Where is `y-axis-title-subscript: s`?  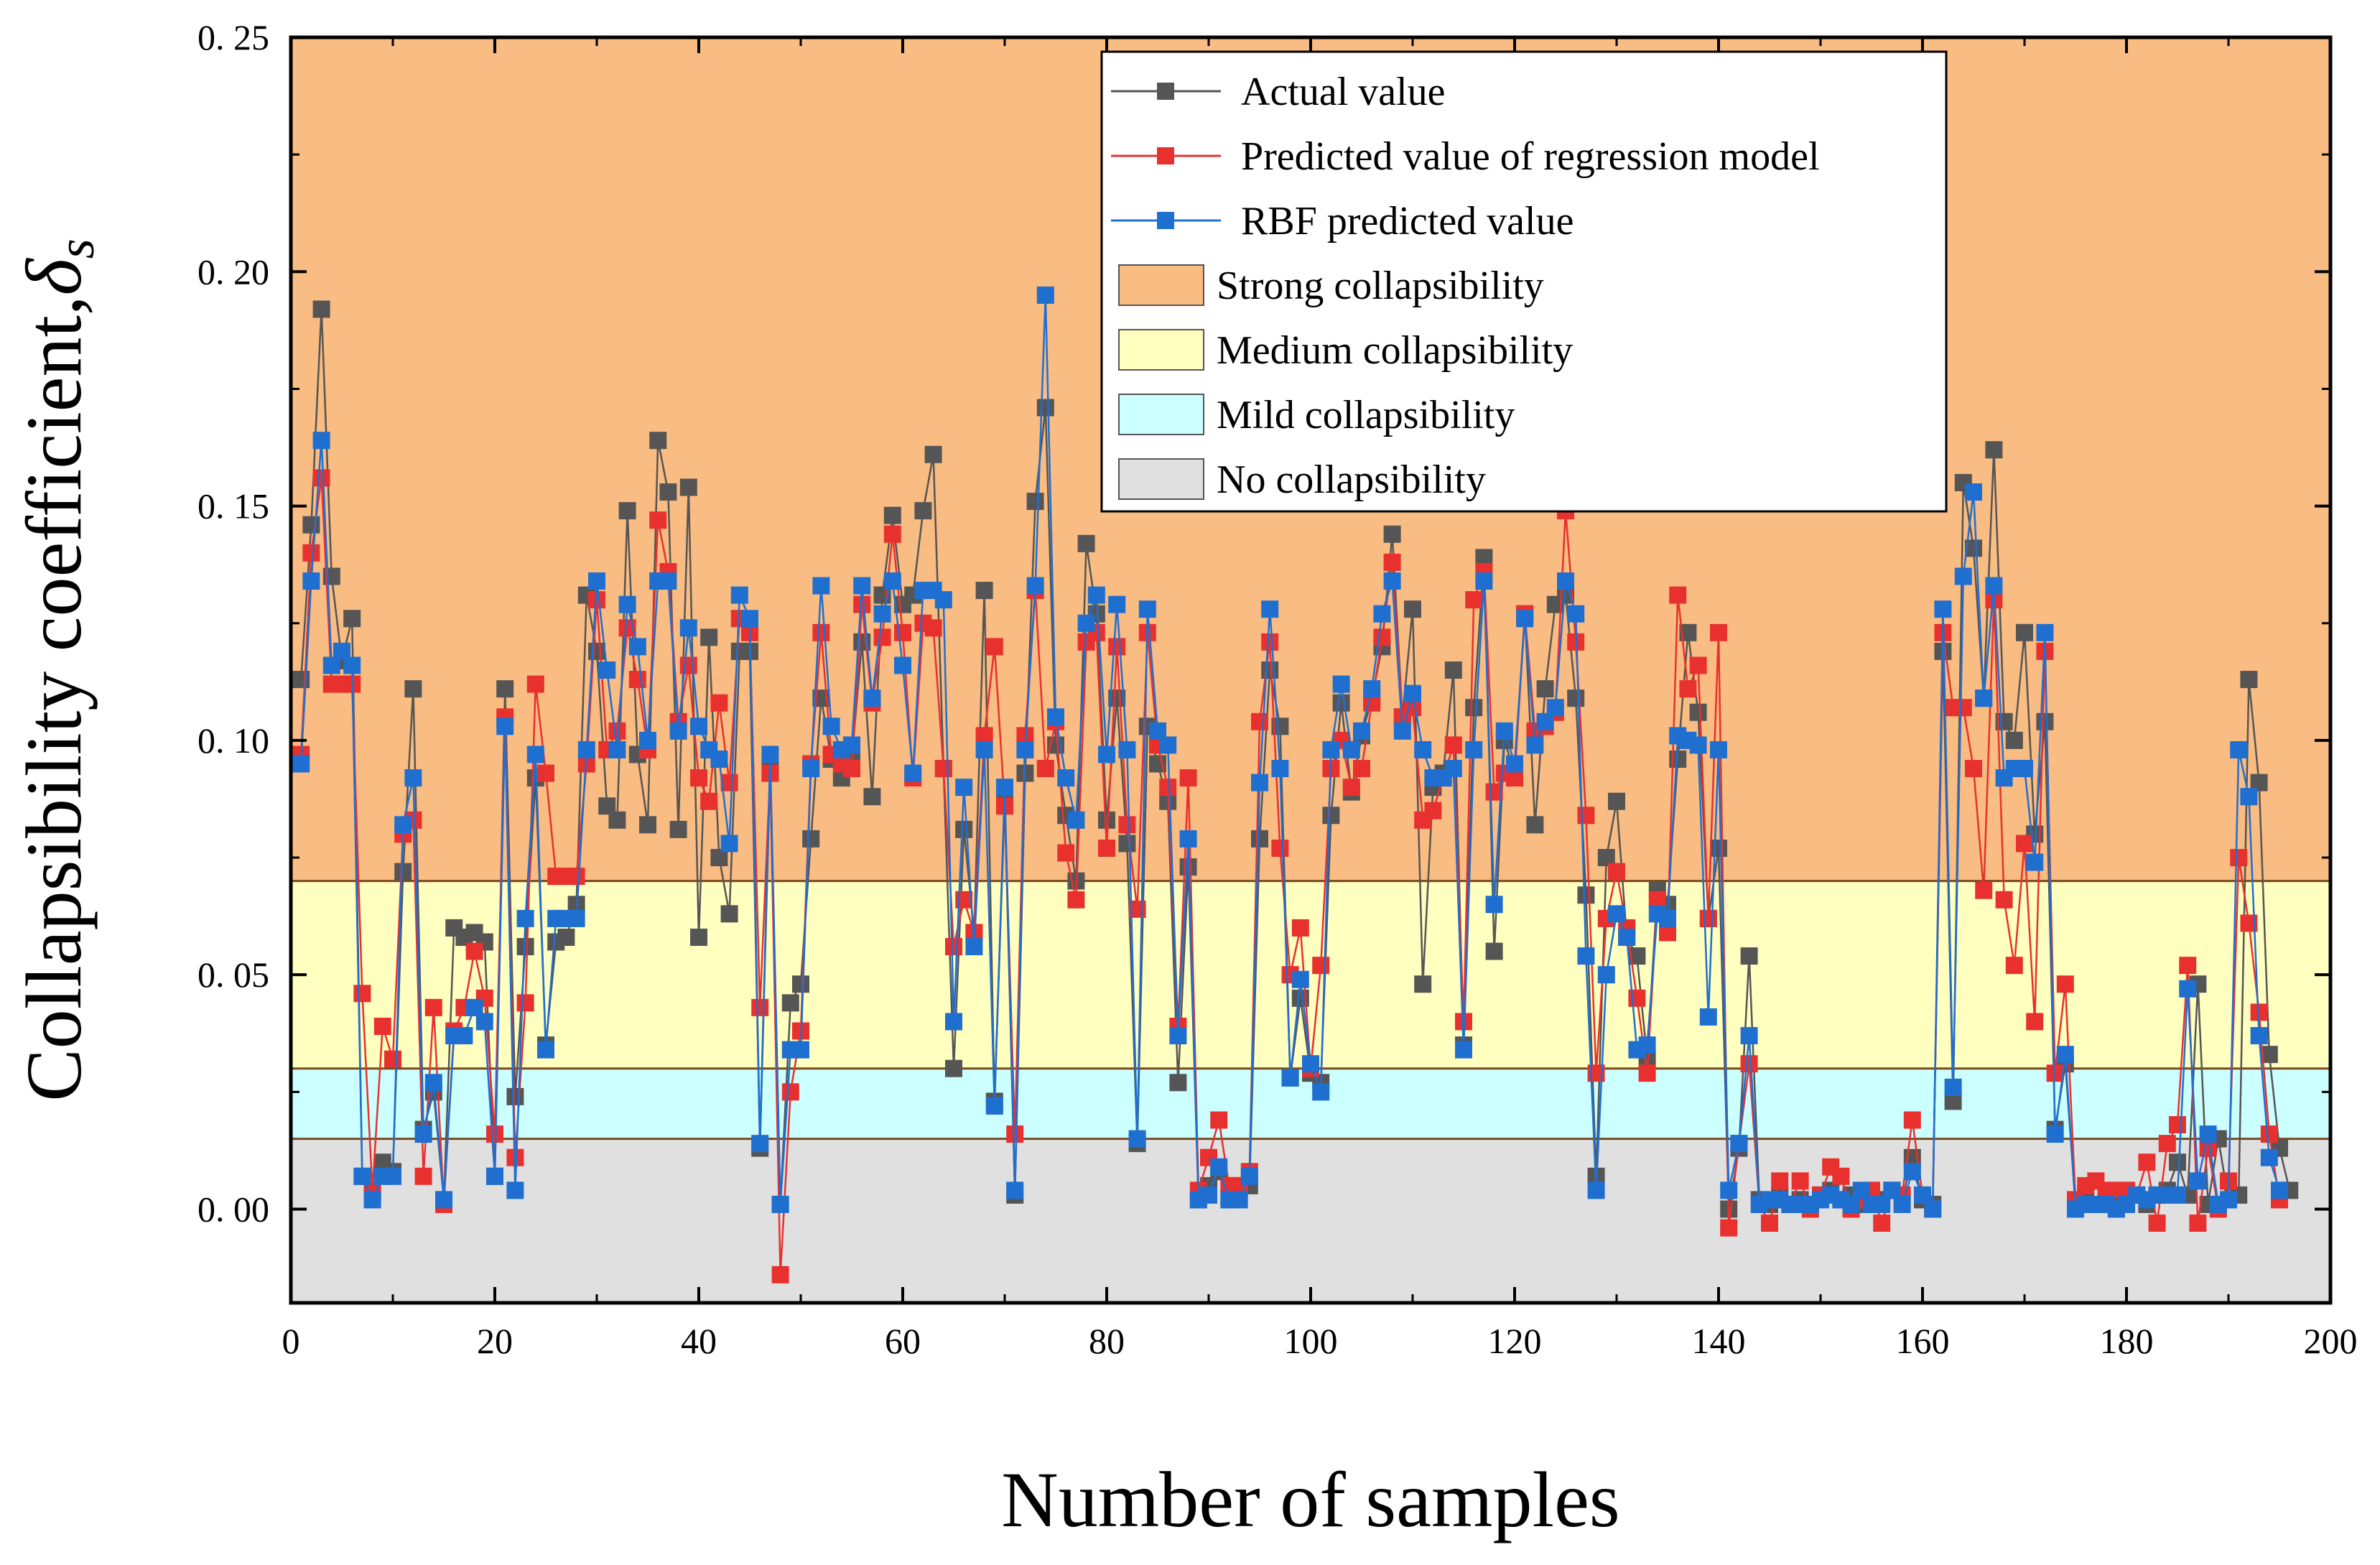 y-axis-title-subscript: s is located at coordinates (76, 248).